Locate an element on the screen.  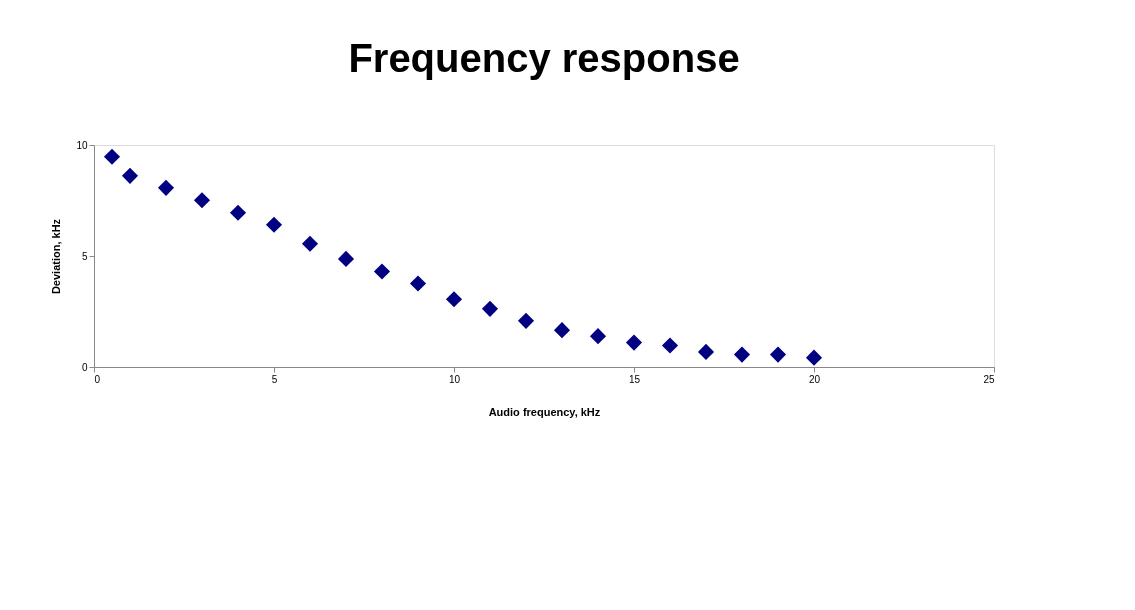
x-tick-label: 0 is located at coordinates (97, 379).